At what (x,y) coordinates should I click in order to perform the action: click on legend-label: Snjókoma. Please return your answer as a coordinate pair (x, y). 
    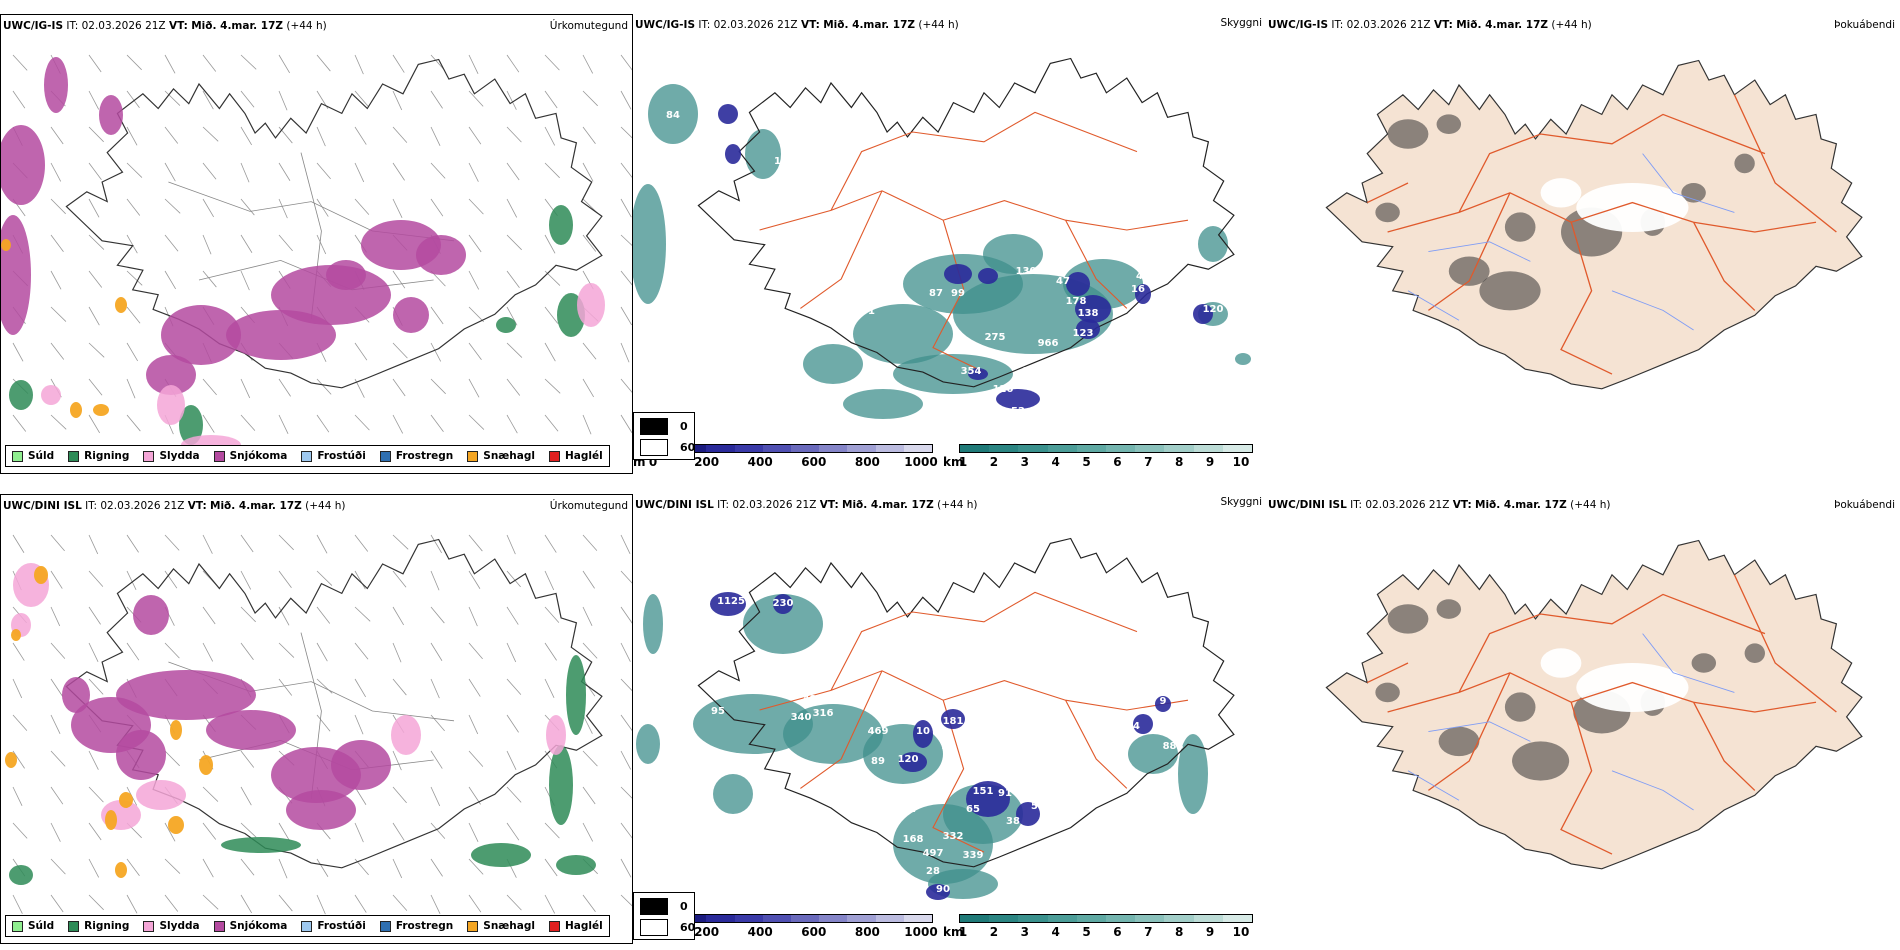
    Looking at the image, I should click on (258, 456).